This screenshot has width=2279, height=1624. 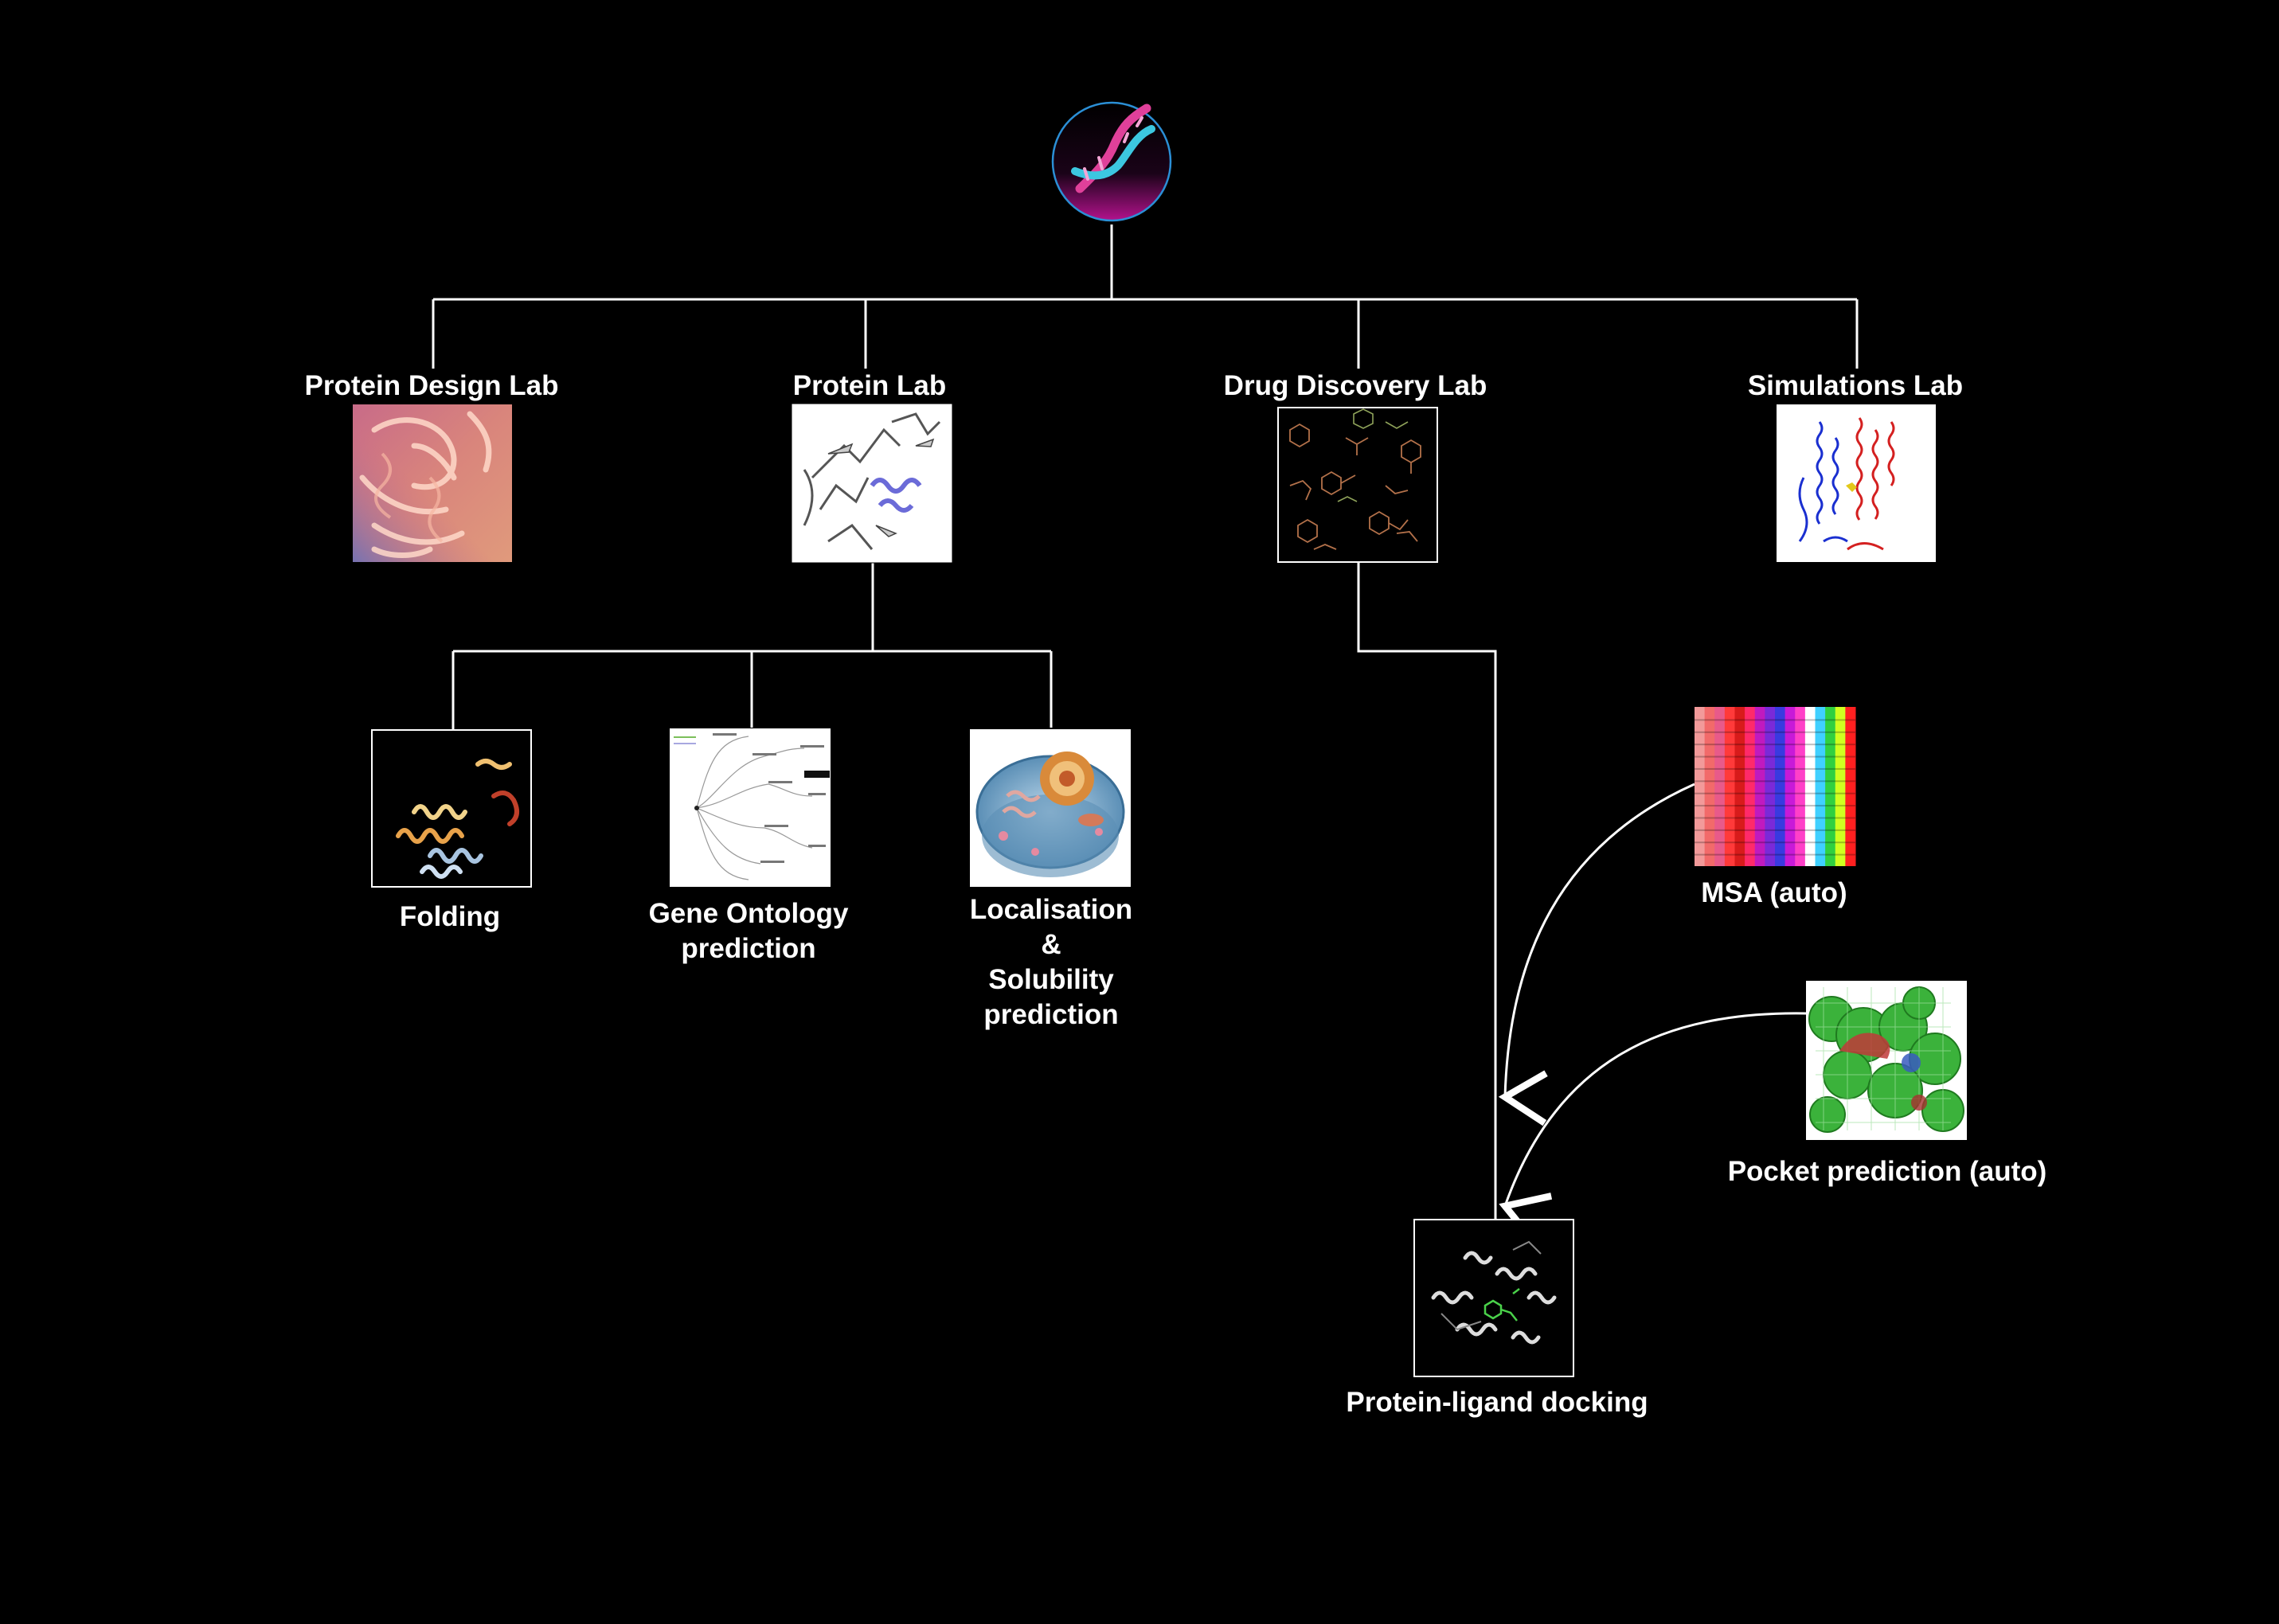 I want to click on auto-arrows, so click(x=1652, y=1014).